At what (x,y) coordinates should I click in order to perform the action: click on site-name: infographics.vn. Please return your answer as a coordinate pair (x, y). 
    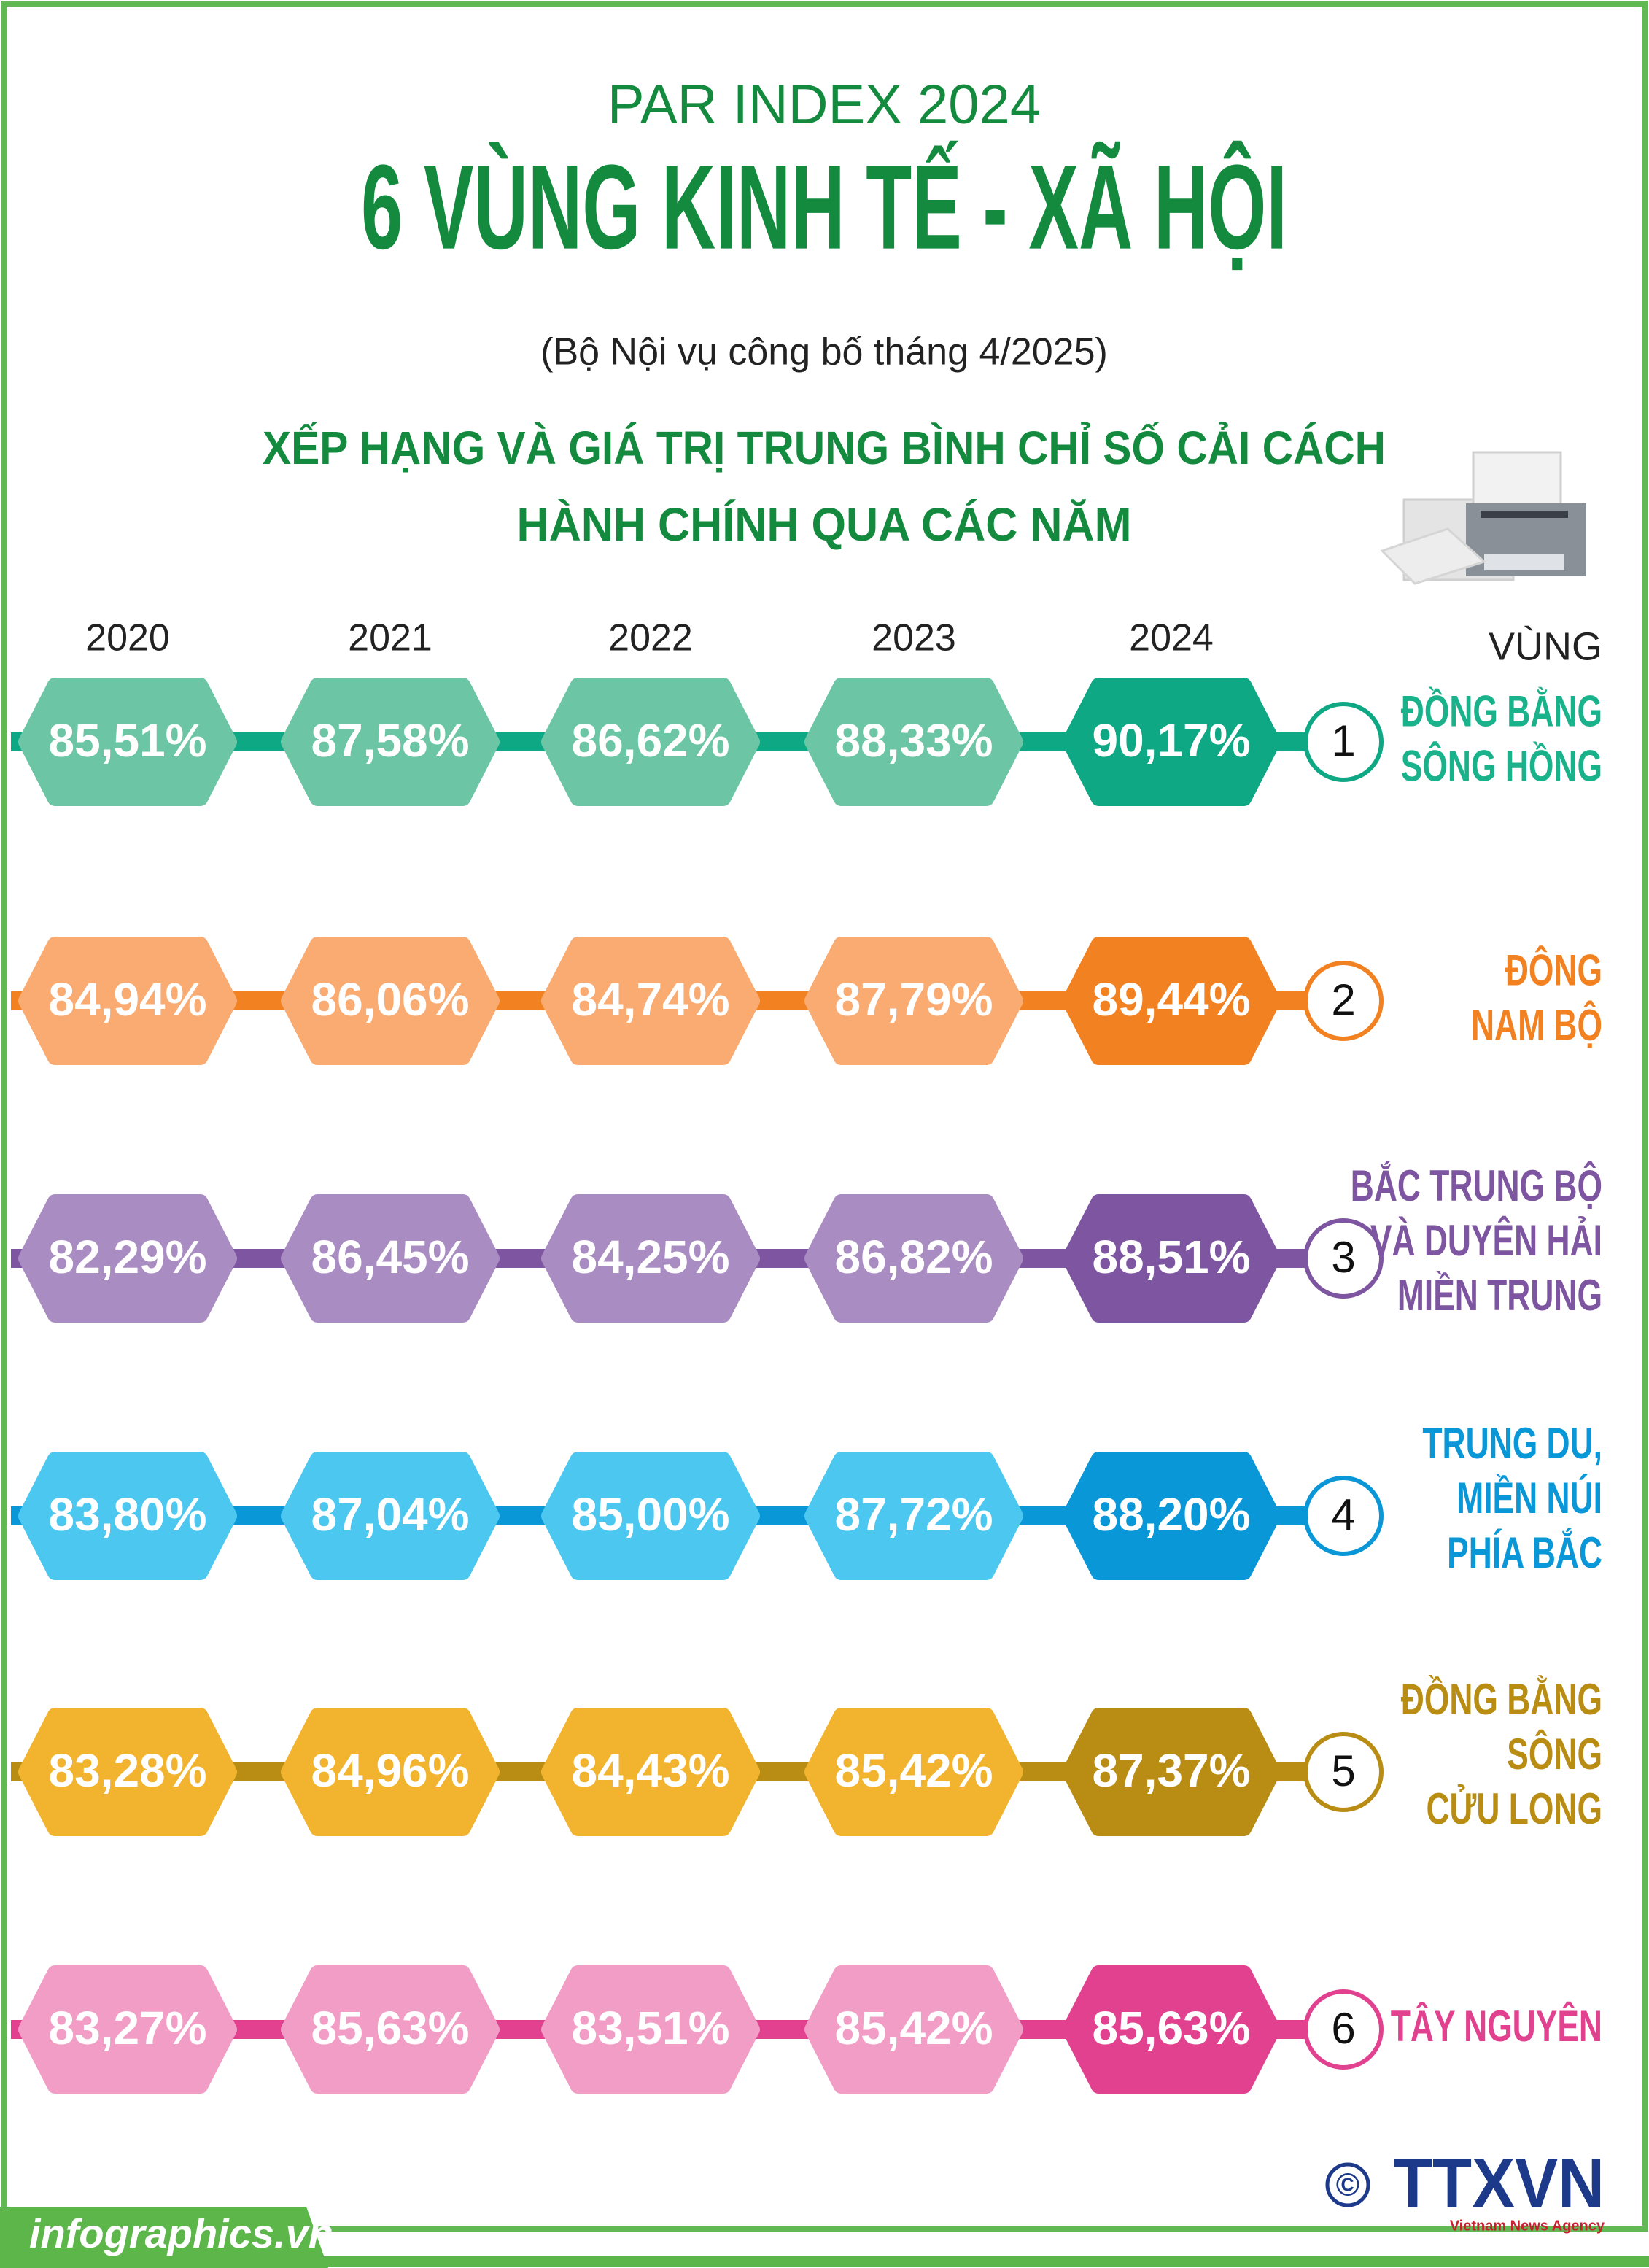
    Looking at the image, I should click on (181, 2233).